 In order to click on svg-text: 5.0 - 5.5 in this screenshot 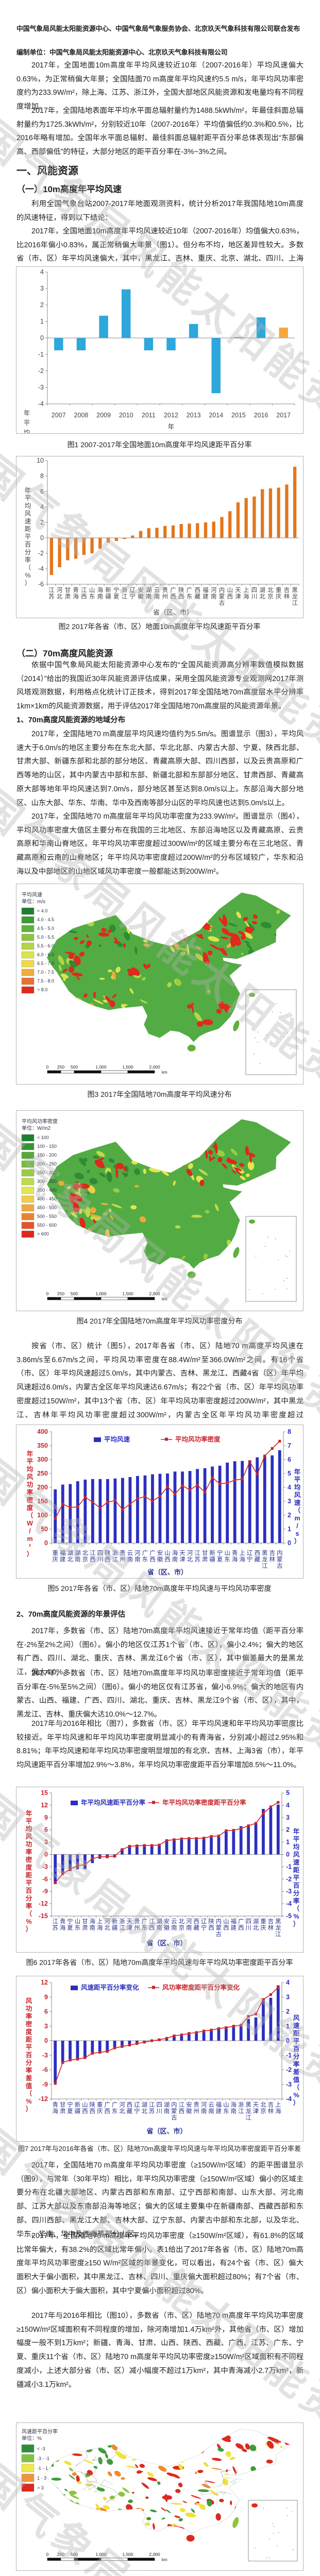, I will do `click(45, 937)`.